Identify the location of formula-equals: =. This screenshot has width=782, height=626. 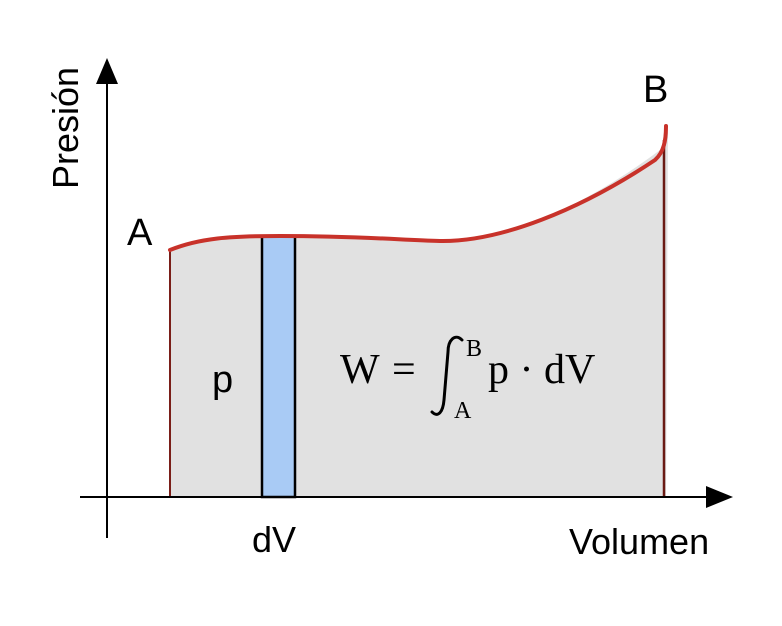
(404, 370).